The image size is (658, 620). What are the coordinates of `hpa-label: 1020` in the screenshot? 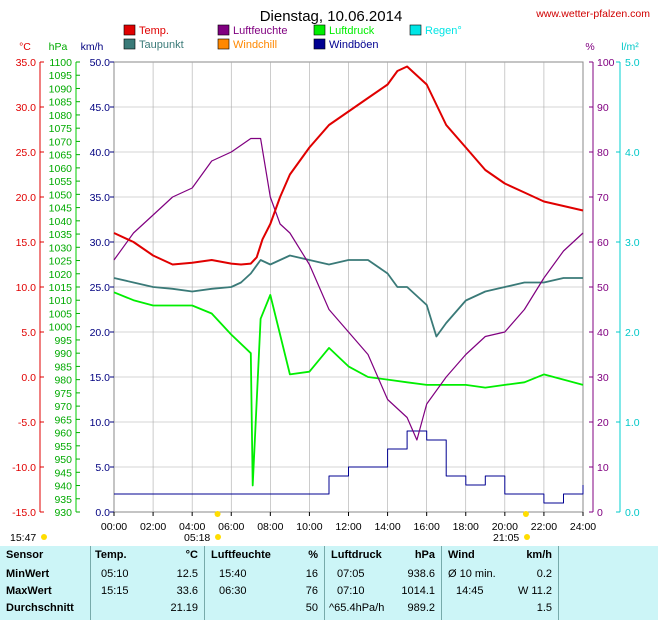 It's located at (61, 275).